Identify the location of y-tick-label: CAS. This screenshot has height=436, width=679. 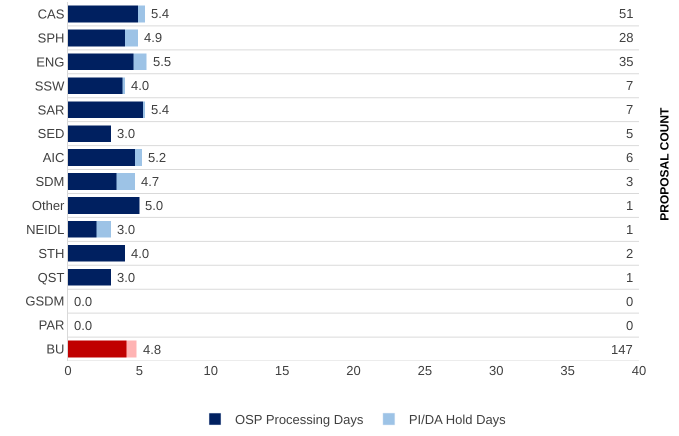
(51, 14).